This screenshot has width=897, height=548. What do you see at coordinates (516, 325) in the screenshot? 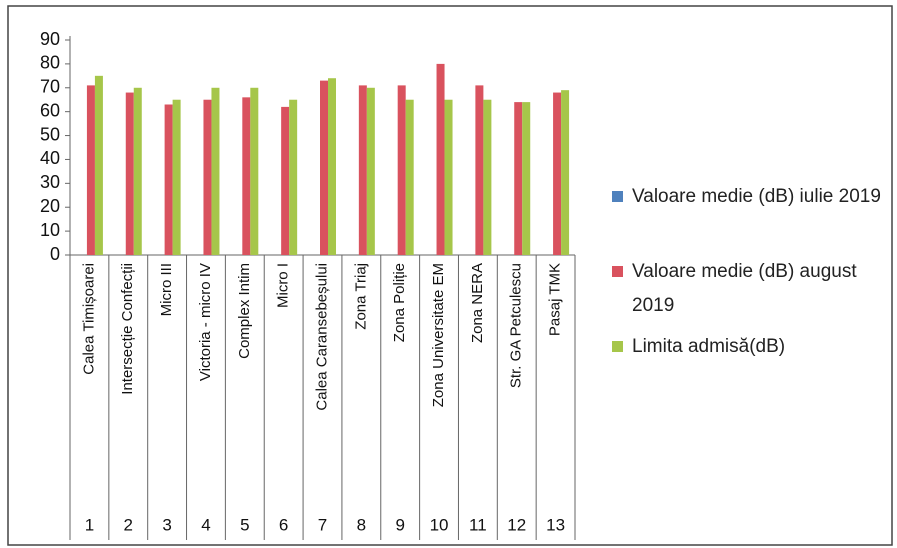
I see `x-tick-label: Str. GA Petculescu` at bounding box center [516, 325].